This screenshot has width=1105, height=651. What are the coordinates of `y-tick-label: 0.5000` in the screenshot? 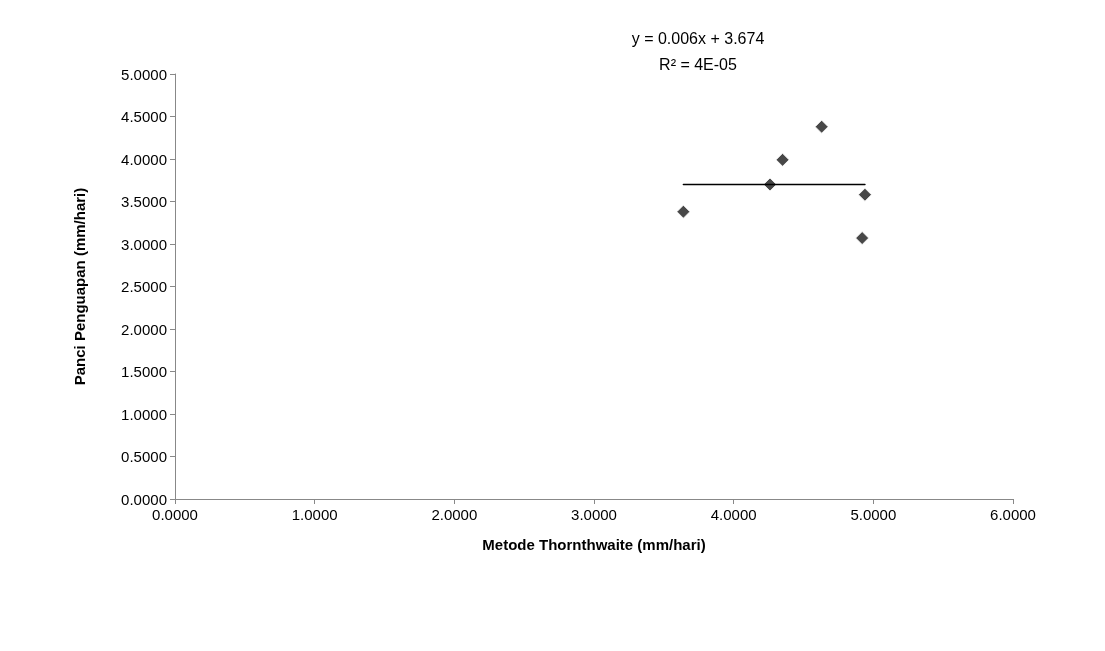 It's located at (144, 456).